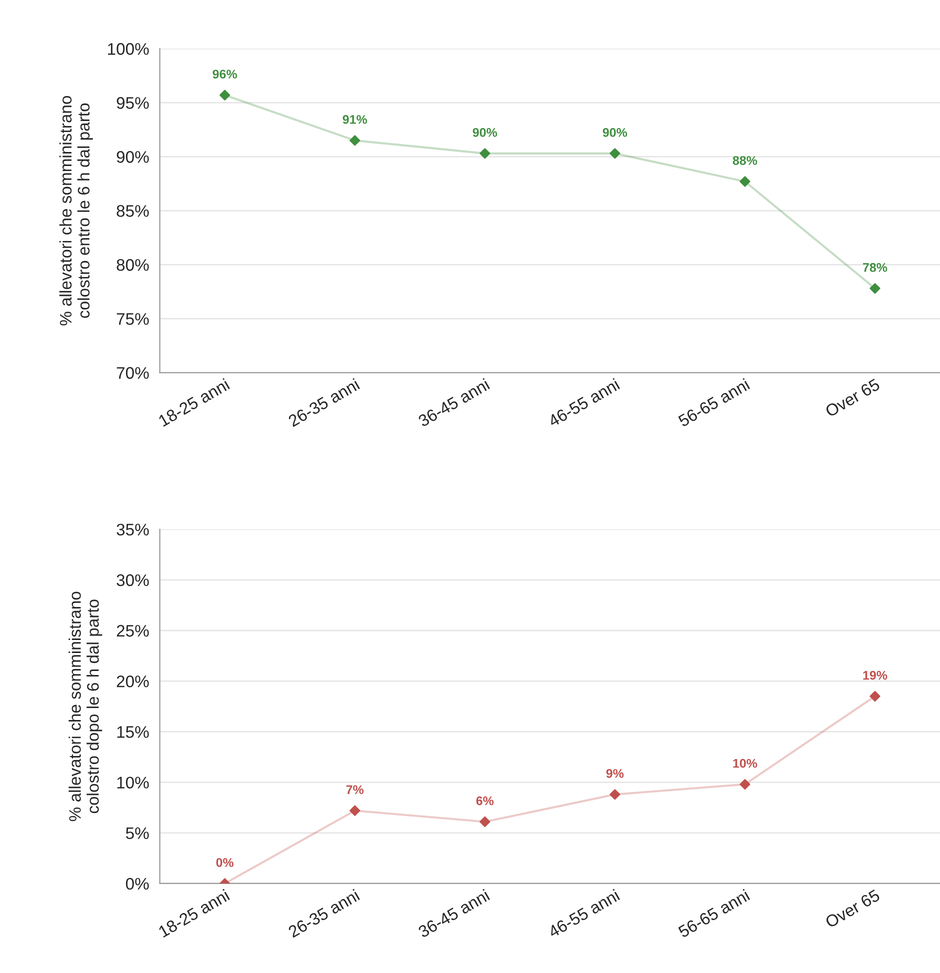 This screenshot has width=940, height=973. I want to click on y-tick-label: 75%, so click(132, 319).